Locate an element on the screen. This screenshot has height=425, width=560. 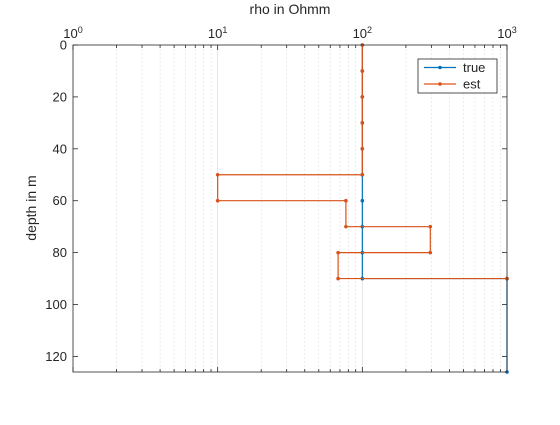
x-axis-label: rho in Ohmm is located at coordinates (290, 9).